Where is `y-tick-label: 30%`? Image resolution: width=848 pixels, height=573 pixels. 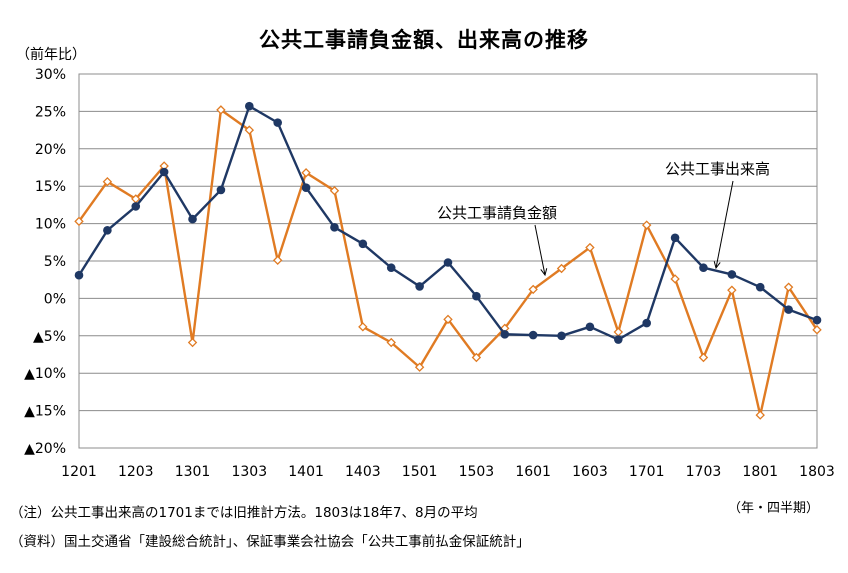
y-tick-label: 30% is located at coordinates (50, 75).